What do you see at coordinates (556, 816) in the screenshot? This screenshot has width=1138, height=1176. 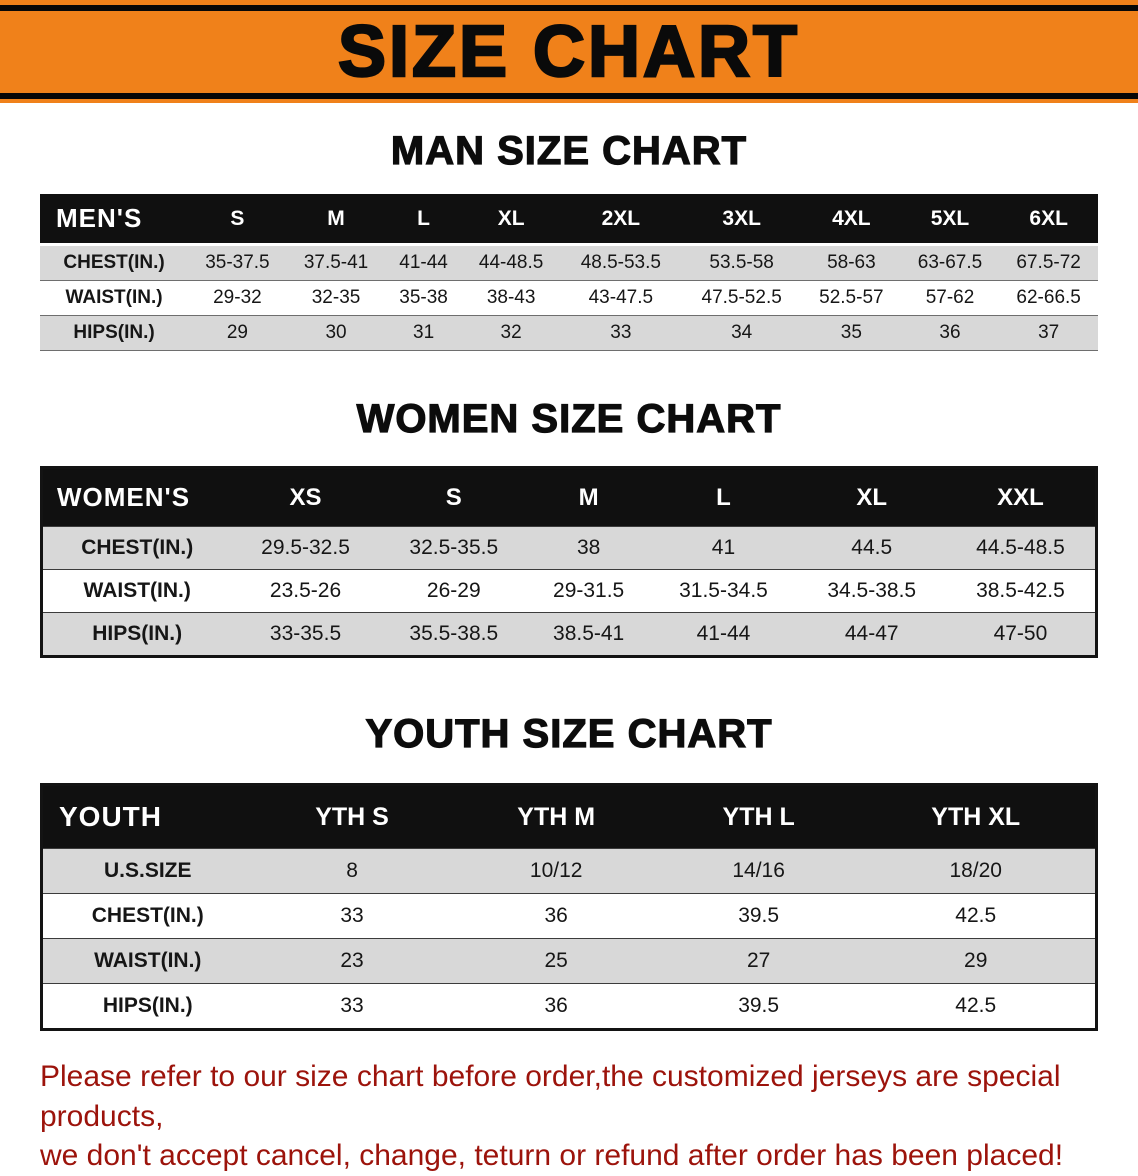 I see `size-column-header: YTH M` at bounding box center [556, 816].